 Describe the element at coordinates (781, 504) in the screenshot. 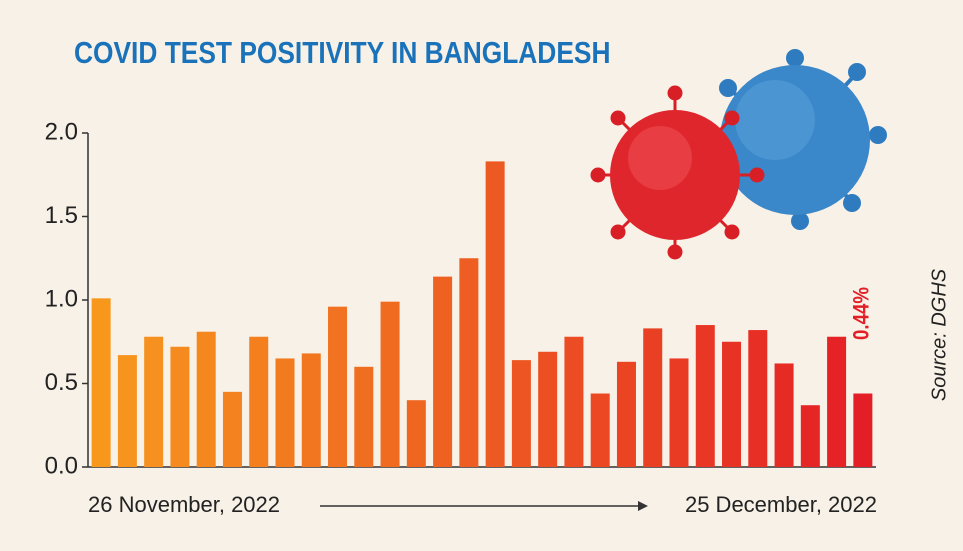

I see `end-label: 25 December, 2022` at that location.